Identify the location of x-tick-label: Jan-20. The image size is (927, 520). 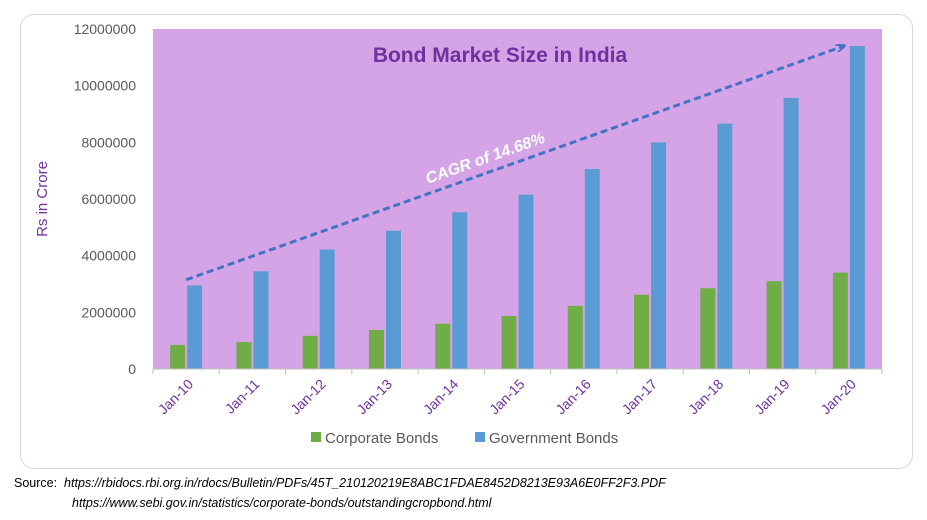
(838, 397).